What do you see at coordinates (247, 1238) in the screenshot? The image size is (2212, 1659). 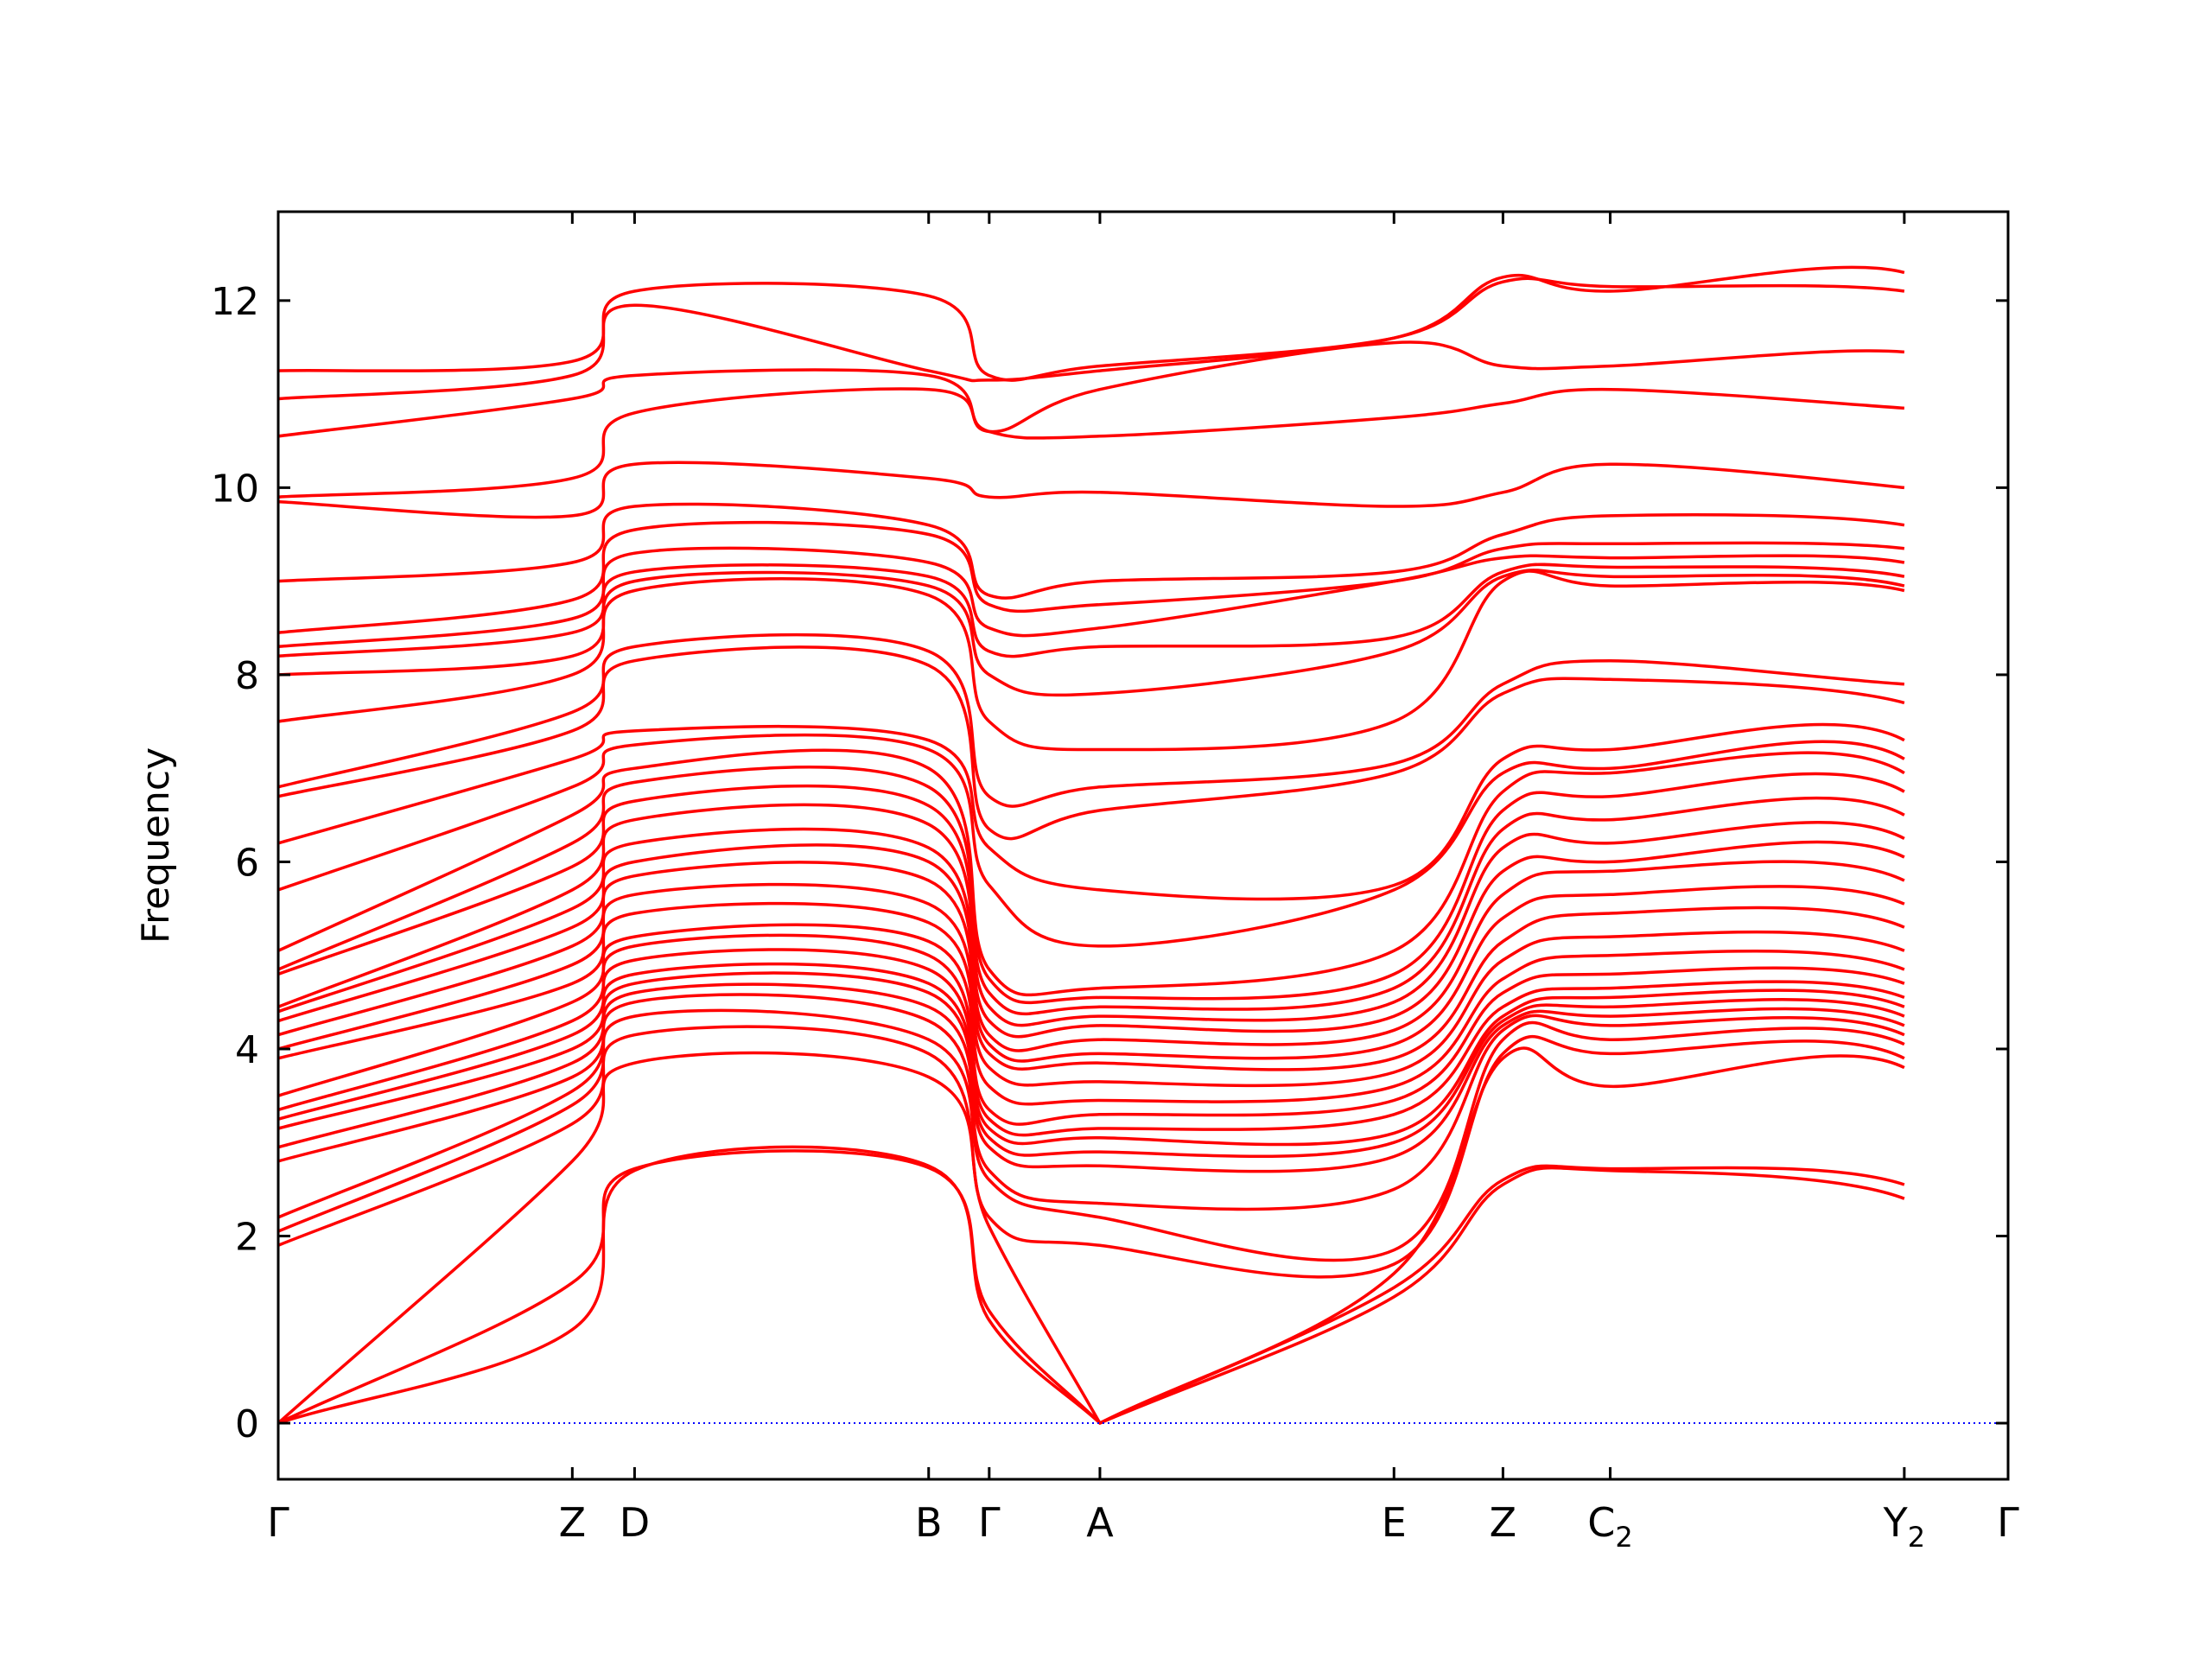 I see `y-tick-label: 2` at bounding box center [247, 1238].